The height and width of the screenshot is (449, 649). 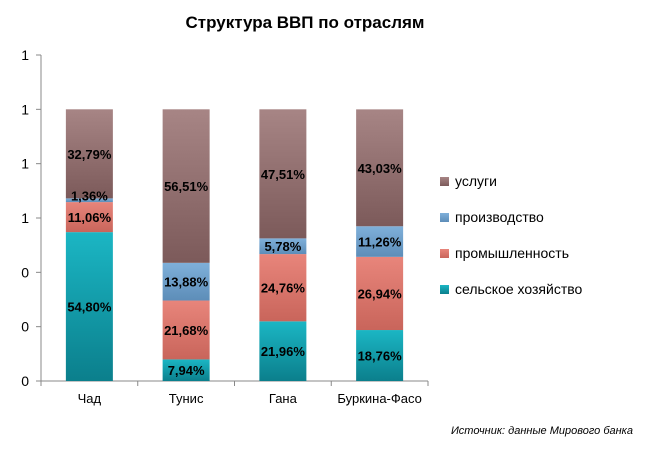 I want to click on data-label: 24,76%, so click(x=283, y=288).